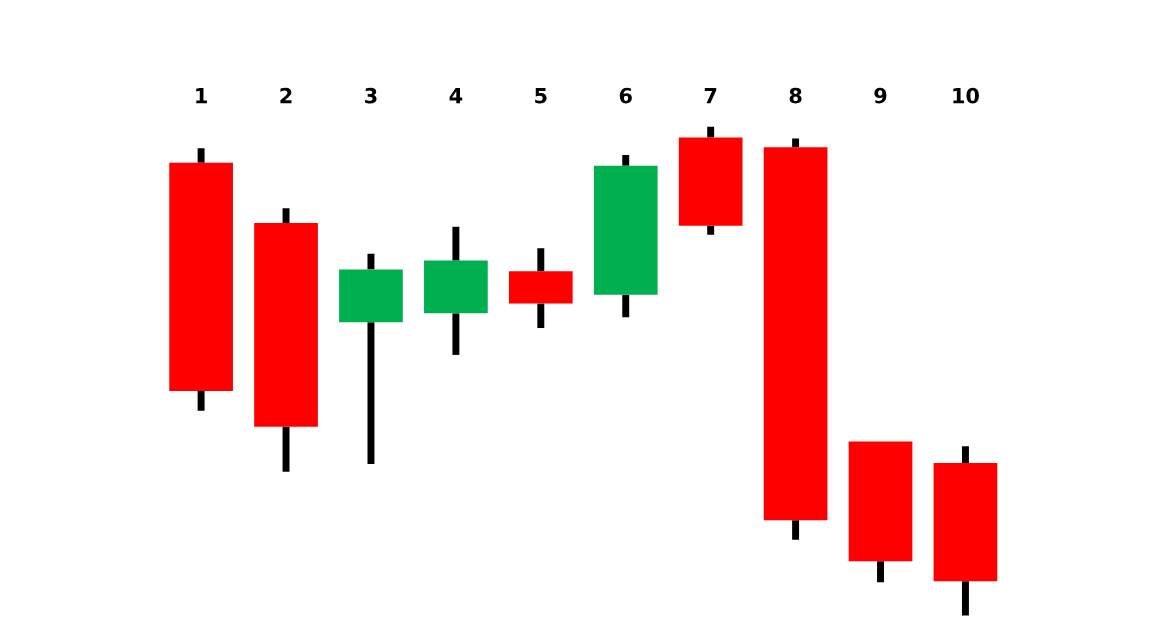  What do you see at coordinates (456, 96) in the screenshot?
I see `x-tick-label: 4` at bounding box center [456, 96].